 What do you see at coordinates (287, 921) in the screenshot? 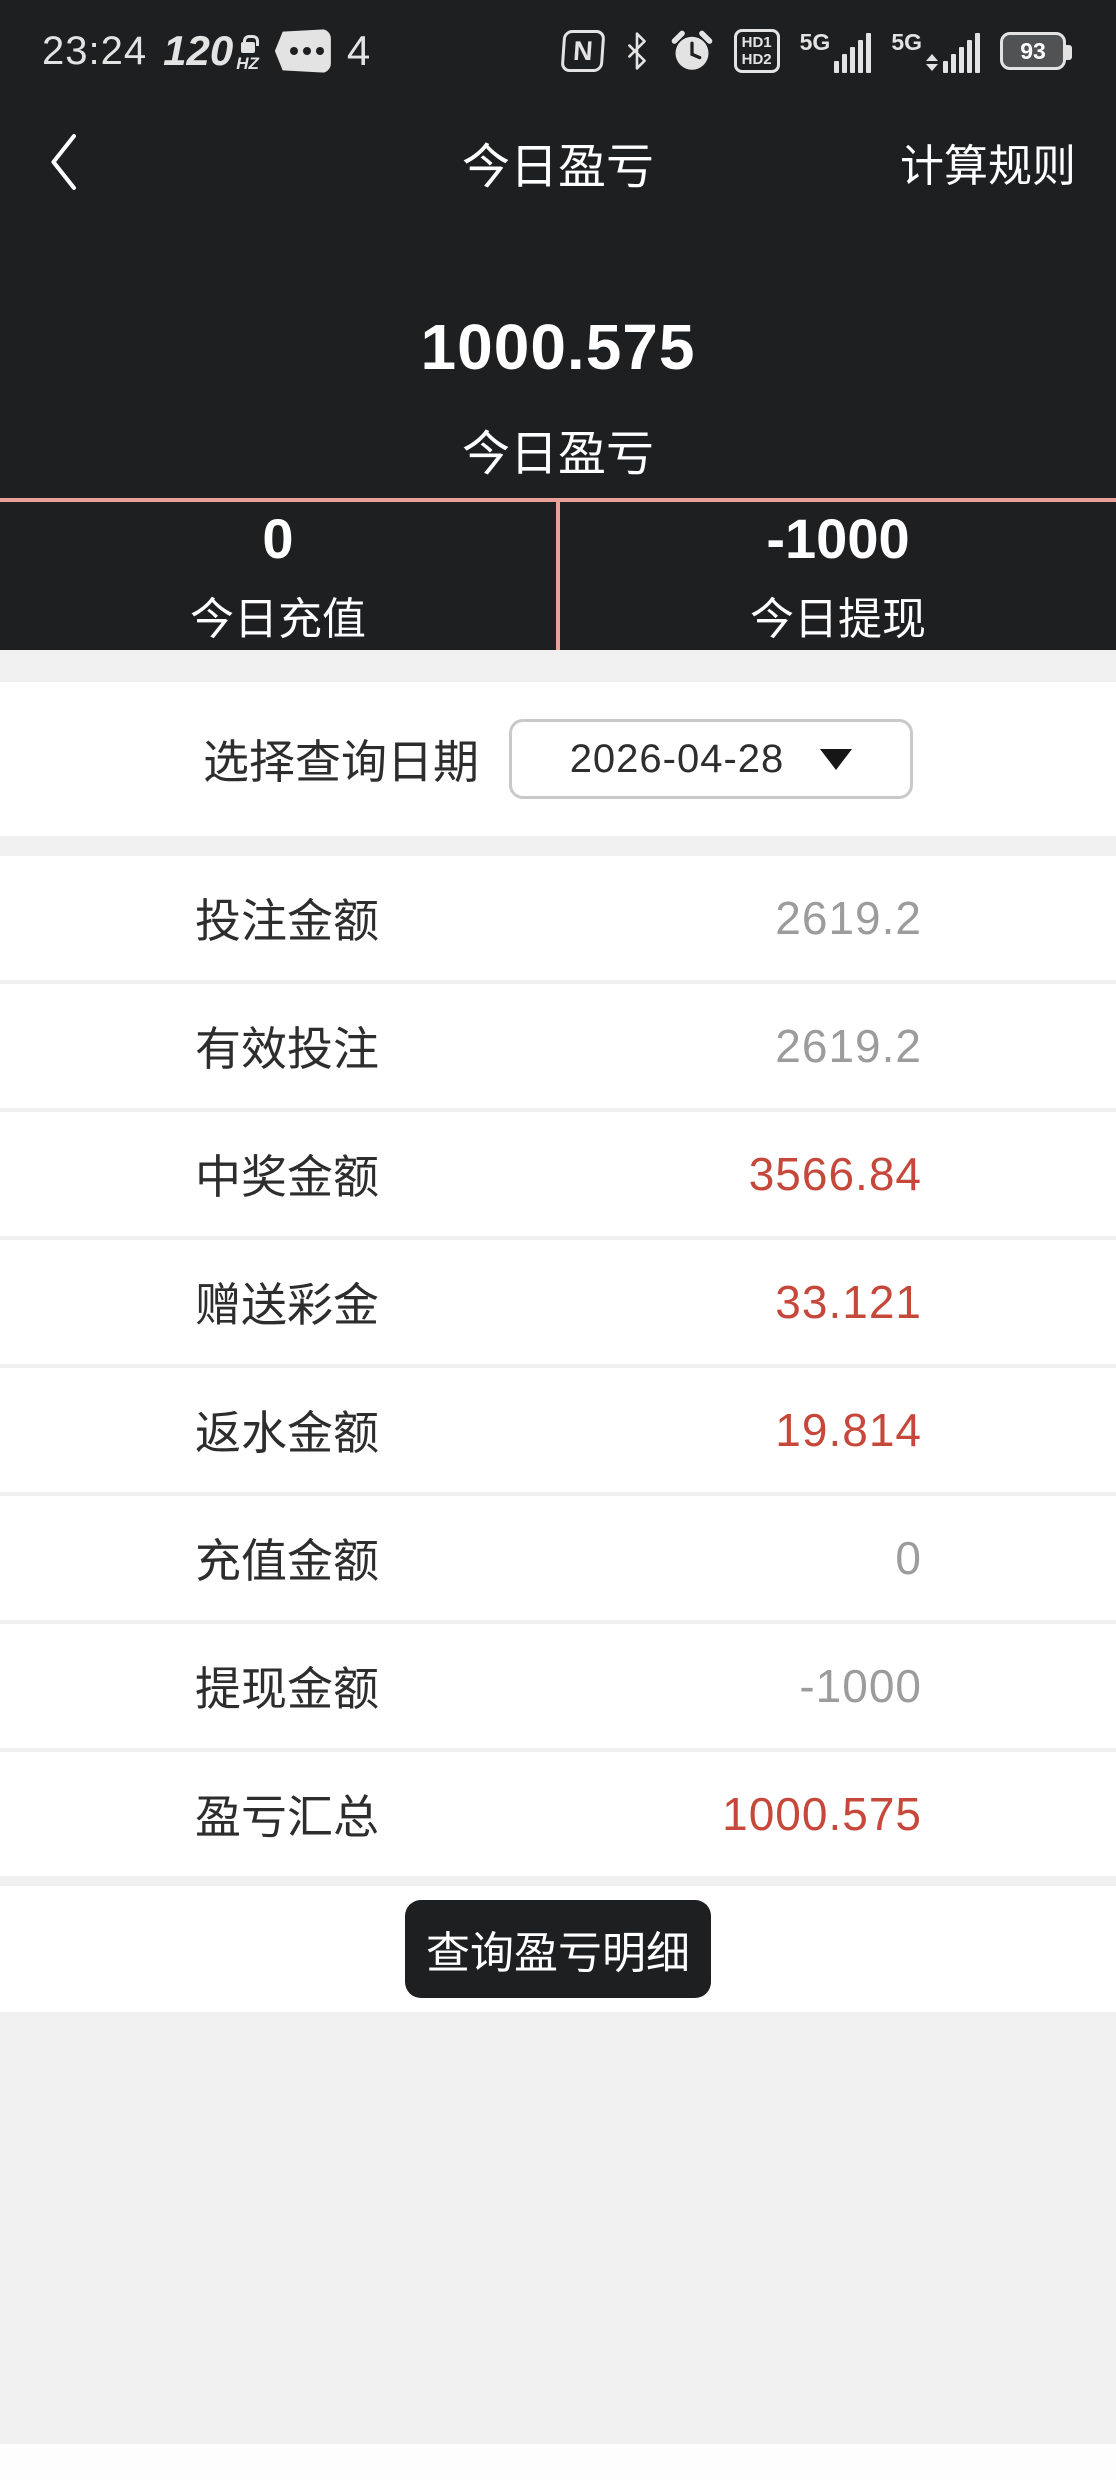
I see `row-label: 投注金额` at bounding box center [287, 921].